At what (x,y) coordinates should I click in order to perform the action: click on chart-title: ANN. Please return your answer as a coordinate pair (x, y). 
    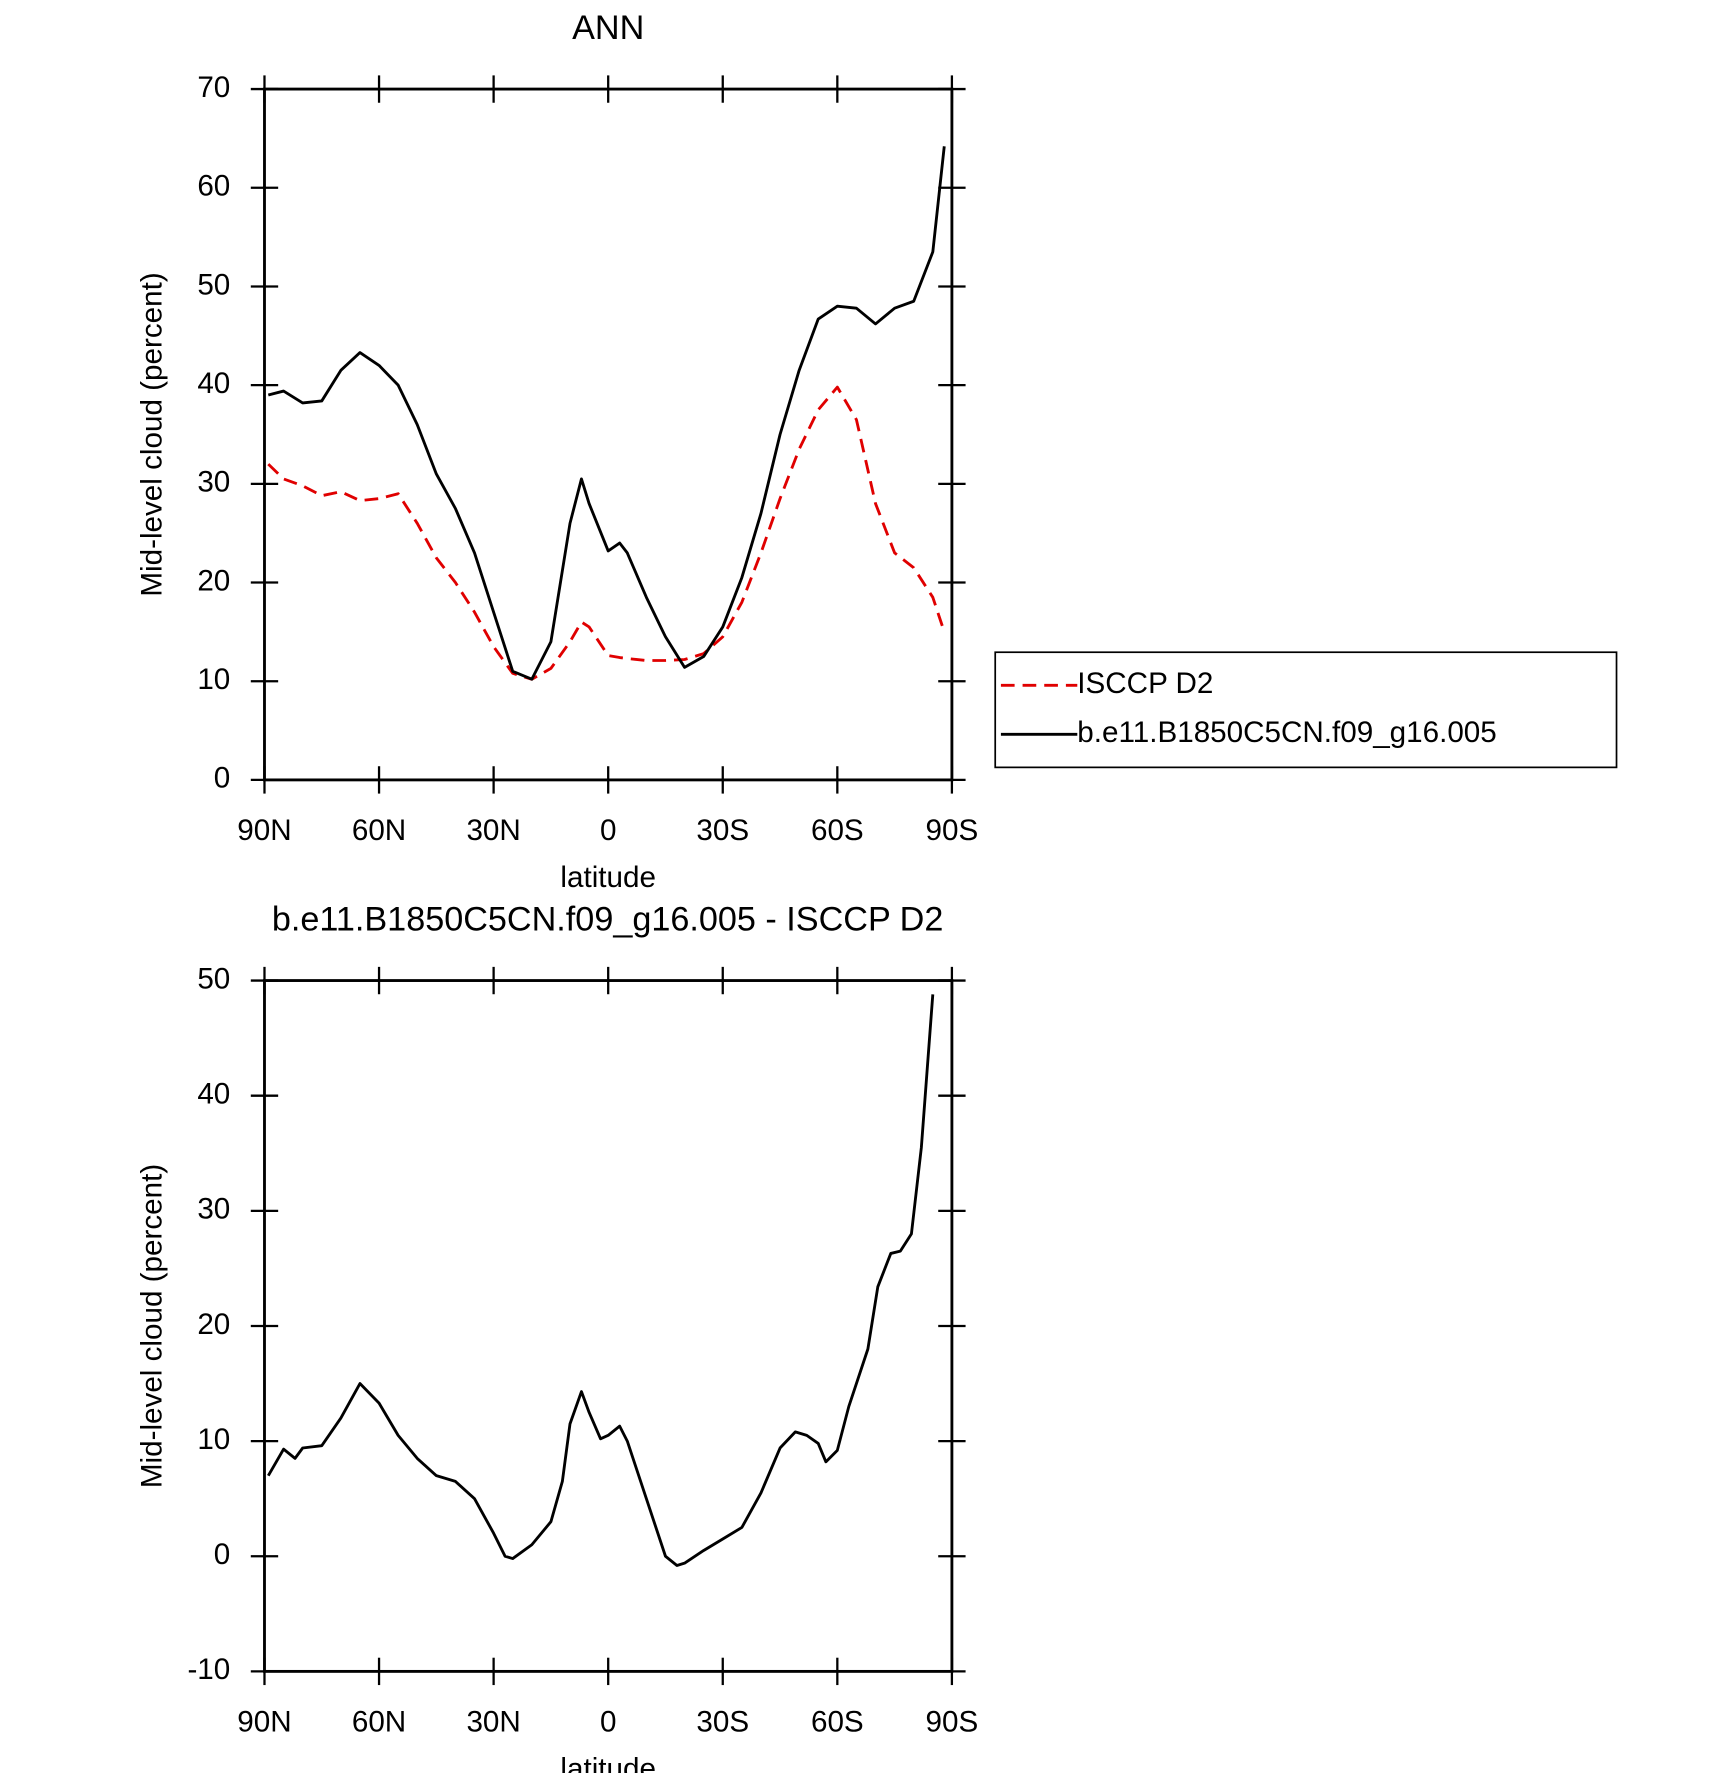
    Looking at the image, I should click on (608, 28).